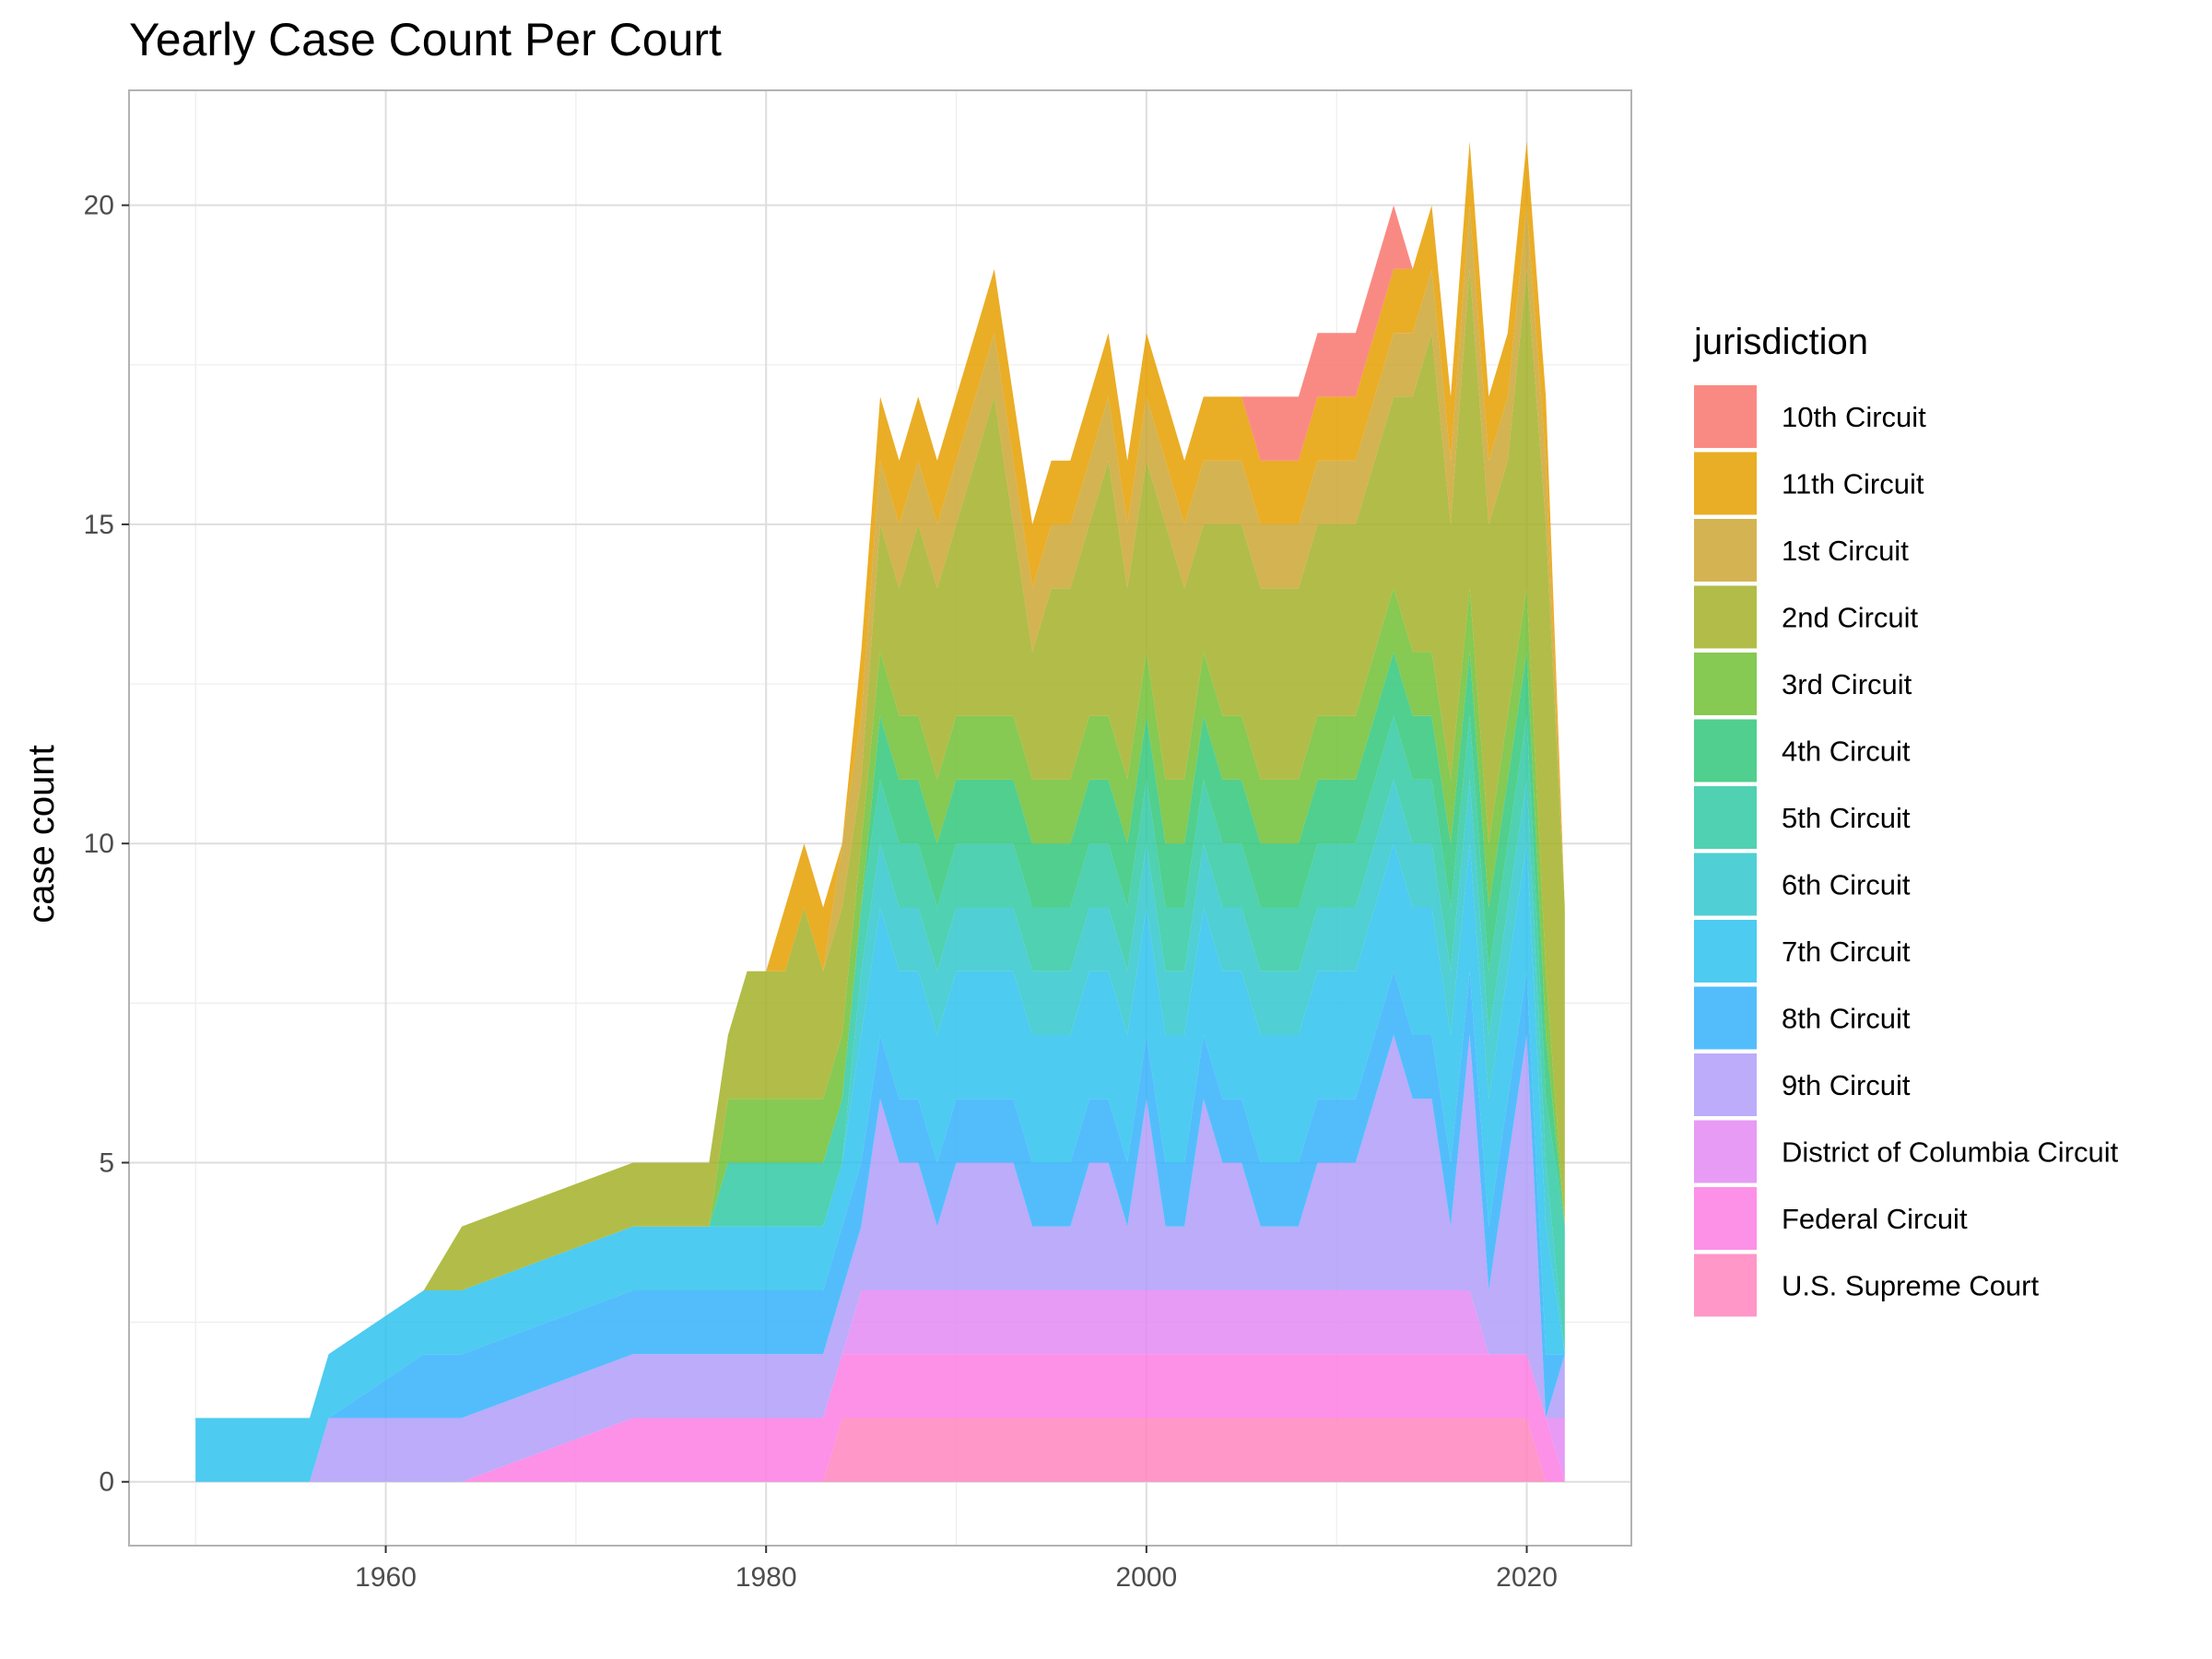  Describe the element at coordinates (1846, 1085) in the screenshot. I see `legend-label: 9th Circuit` at that location.